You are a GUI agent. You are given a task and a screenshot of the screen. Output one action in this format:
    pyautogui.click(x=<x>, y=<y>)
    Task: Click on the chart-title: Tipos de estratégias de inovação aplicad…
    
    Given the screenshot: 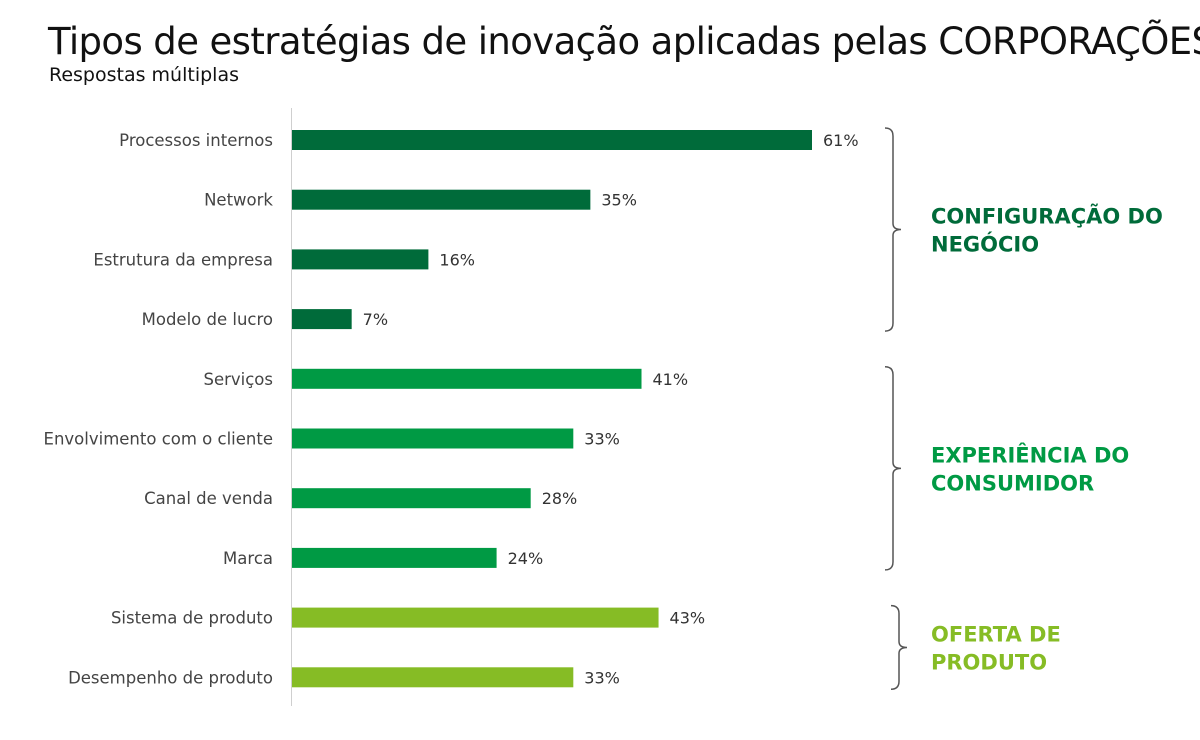 What is the action you would take?
    pyautogui.click(x=624, y=41)
    